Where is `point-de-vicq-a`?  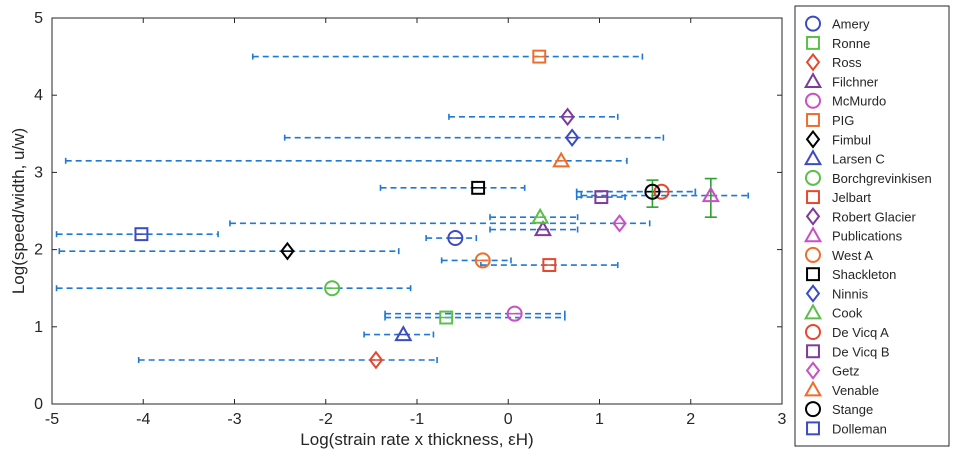 point-de-vicq-a is located at coordinates (661, 191).